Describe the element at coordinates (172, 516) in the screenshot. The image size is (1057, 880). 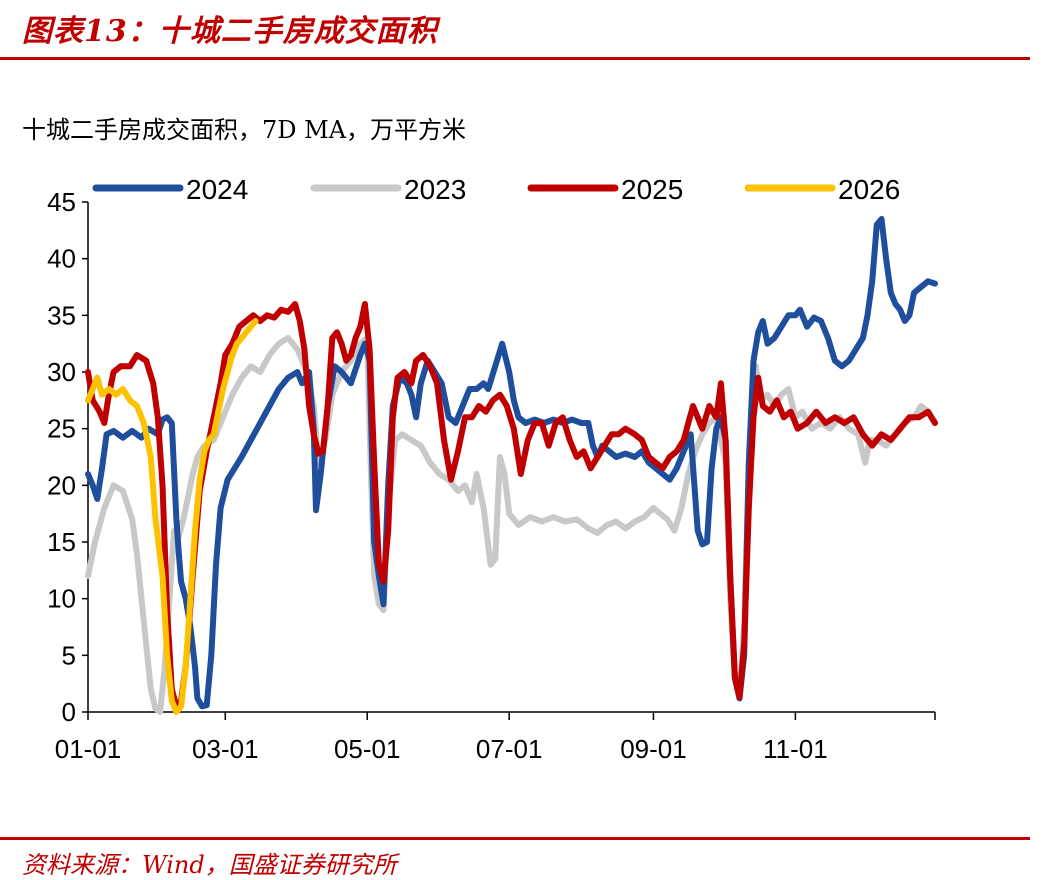
I see `series-line-2026` at that location.